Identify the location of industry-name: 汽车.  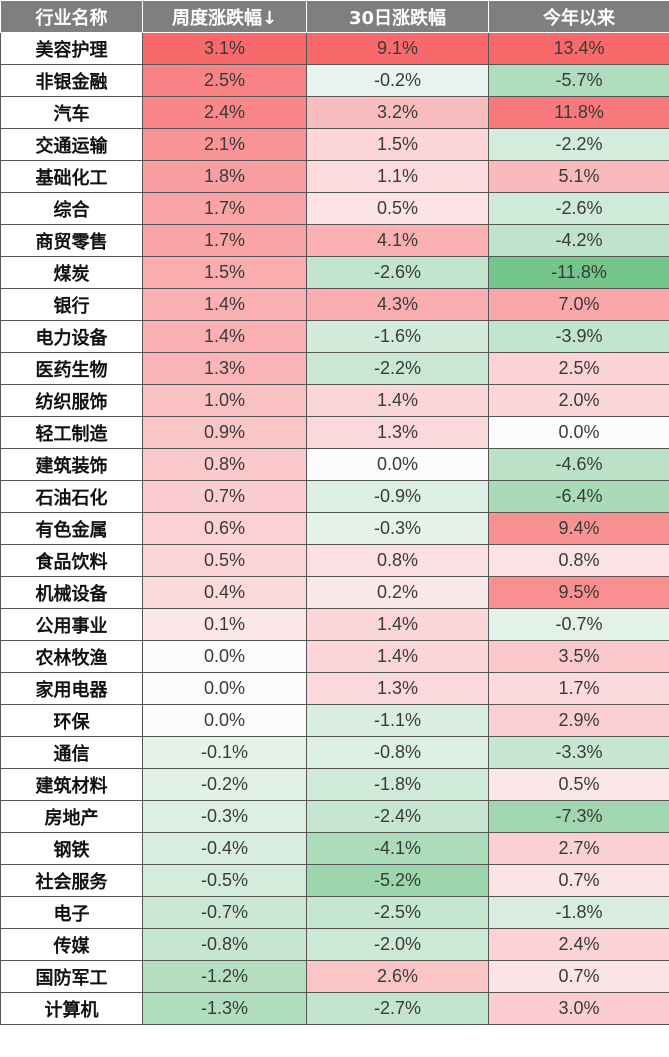
(71, 112).